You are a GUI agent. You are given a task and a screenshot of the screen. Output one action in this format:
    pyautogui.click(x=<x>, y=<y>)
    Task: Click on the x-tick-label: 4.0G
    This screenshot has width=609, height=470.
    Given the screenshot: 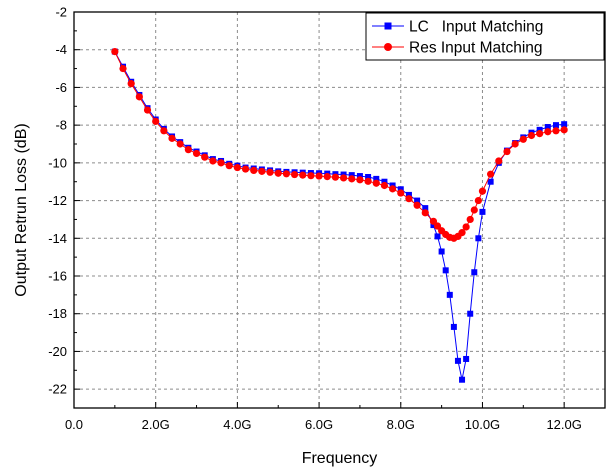 What is the action you would take?
    pyautogui.click(x=237, y=424)
    